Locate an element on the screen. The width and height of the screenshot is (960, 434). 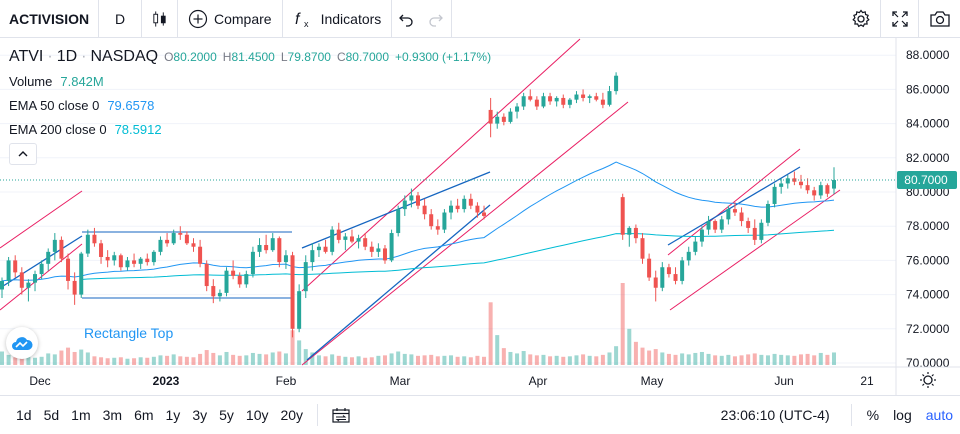
rectangle-label: Rectangle Top is located at coordinates (128, 333).